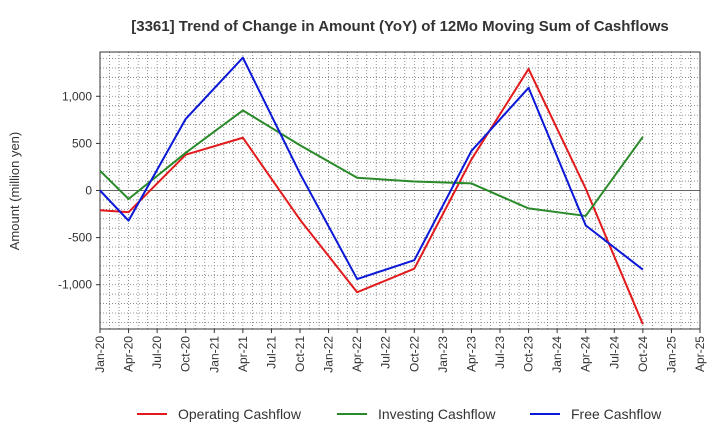 This screenshot has height=440, width=720. Describe the element at coordinates (700, 354) in the screenshot. I see `x-tick-label: Apr-25` at that location.